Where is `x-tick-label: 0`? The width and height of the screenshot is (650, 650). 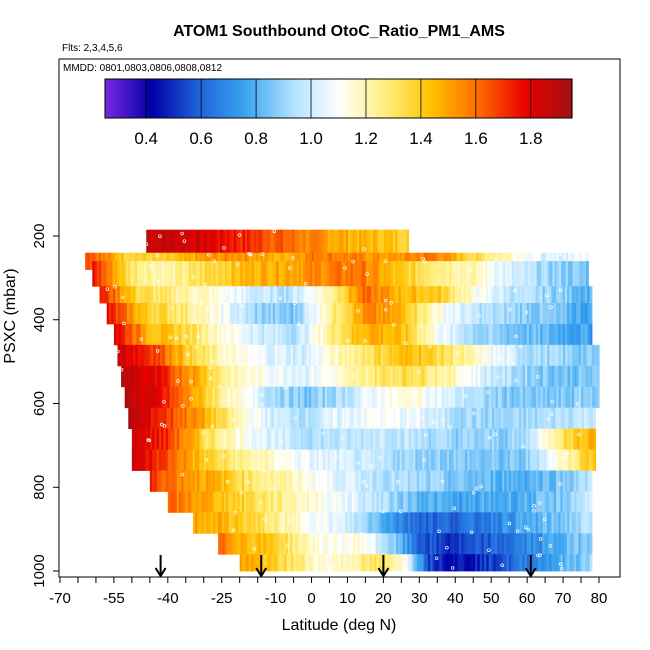 x-tick-label: 0 is located at coordinates (311, 598).